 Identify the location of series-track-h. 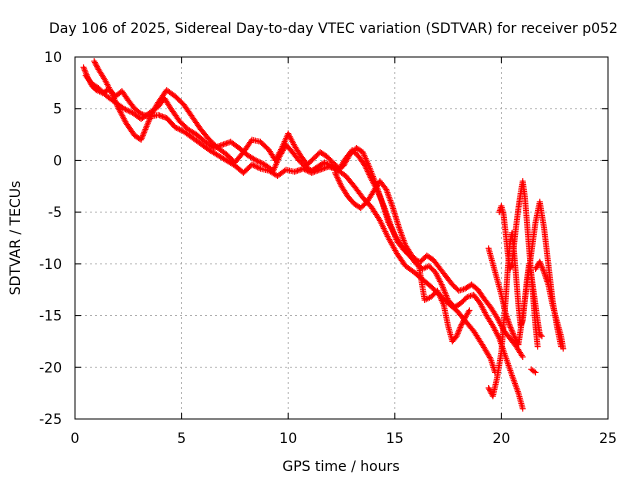
(549, 305).